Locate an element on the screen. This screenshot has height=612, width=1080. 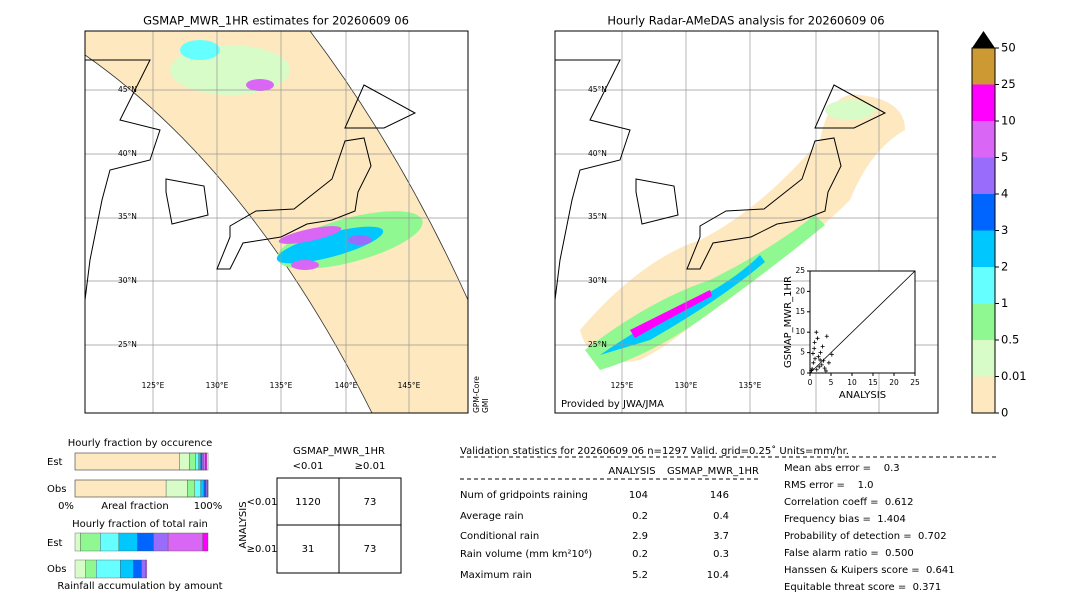
y-tick-label: 15 is located at coordinates (800, 311).